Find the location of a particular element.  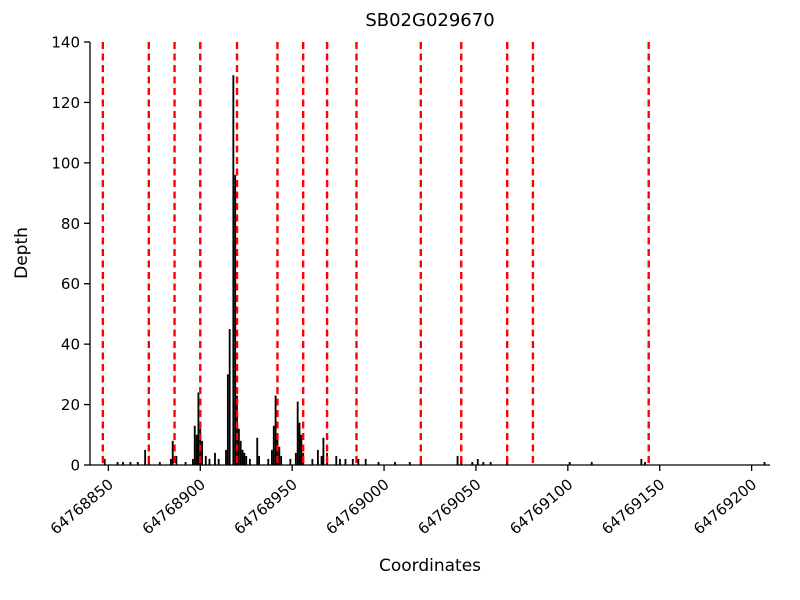

x-tick-label: 64769100 is located at coordinates (541, 506).